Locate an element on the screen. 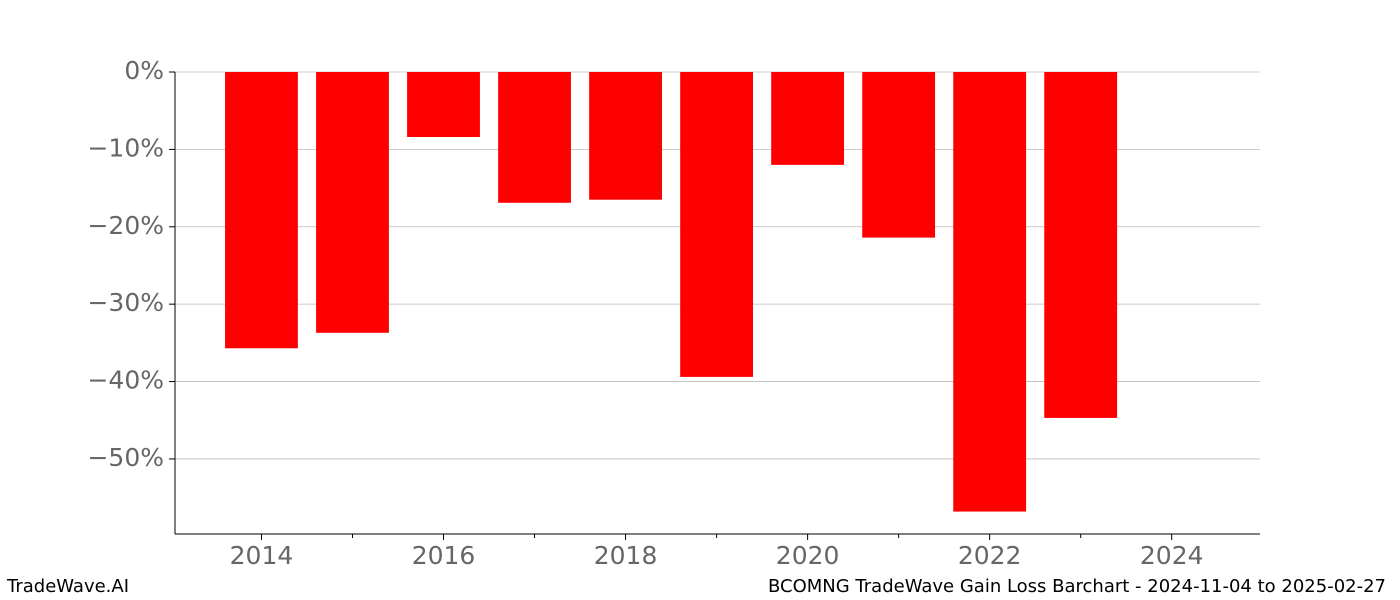 Image resolution: width=1400 pixels, height=600 pixels. x-tick-label: 2020 is located at coordinates (808, 555).